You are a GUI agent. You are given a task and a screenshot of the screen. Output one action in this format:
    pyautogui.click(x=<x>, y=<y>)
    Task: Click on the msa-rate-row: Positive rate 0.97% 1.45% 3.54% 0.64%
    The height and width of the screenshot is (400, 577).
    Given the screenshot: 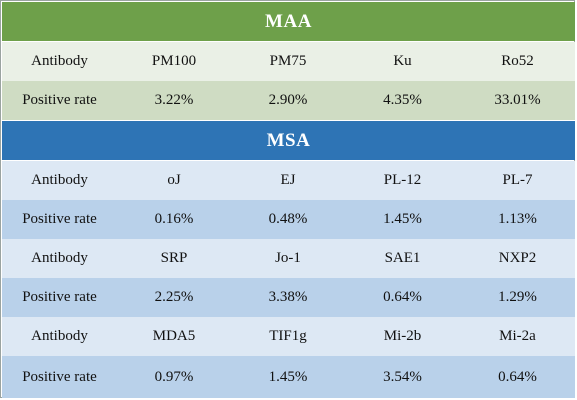 What is the action you would take?
    pyautogui.click(x=288, y=377)
    